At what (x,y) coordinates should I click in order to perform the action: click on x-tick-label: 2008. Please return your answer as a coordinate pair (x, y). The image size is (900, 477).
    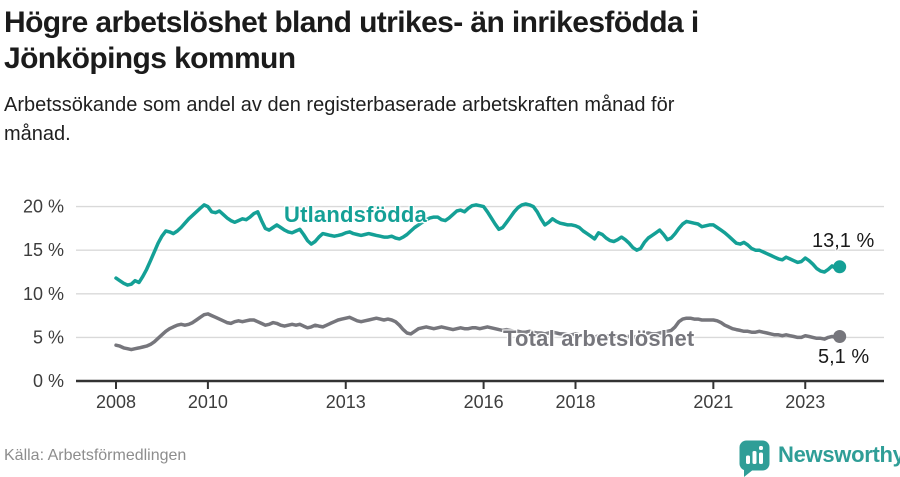
    Looking at the image, I should click on (116, 402).